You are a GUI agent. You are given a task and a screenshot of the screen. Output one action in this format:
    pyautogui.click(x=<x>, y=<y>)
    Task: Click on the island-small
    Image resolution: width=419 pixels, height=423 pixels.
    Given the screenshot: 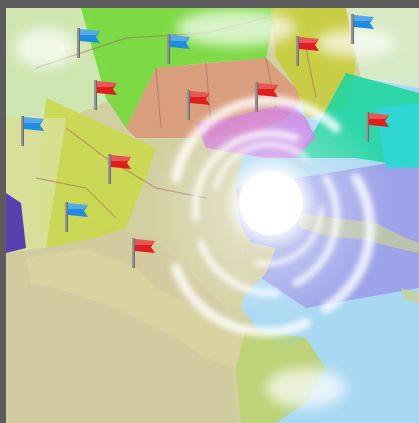 What is the action you would take?
    pyautogui.click(x=410, y=295)
    